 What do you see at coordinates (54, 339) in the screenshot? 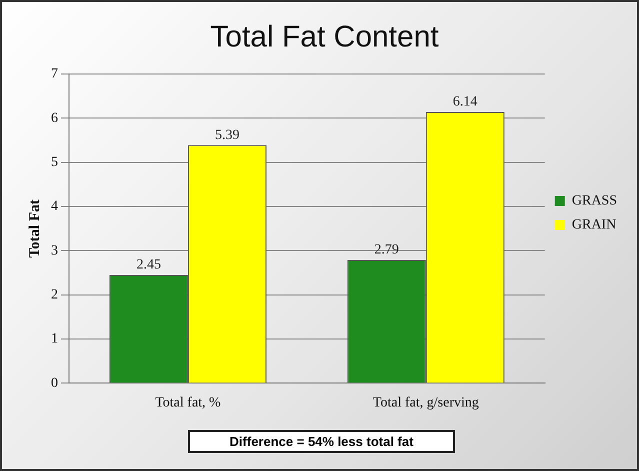
I see `y-tick-label: 1` at bounding box center [54, 339].